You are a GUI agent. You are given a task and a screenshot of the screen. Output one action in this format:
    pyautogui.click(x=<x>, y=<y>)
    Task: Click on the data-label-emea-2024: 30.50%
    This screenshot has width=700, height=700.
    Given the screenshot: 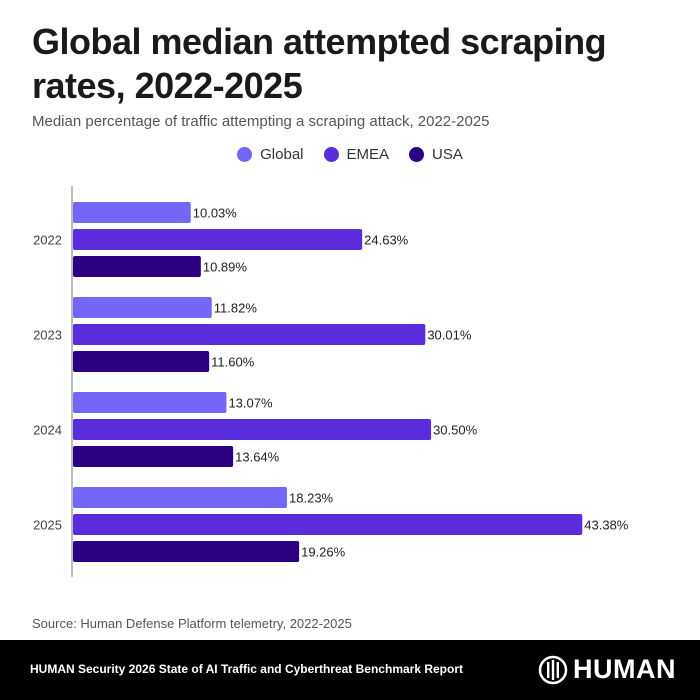 What is the action you would take?
    pyautogui.click(x=455, y=430)
    